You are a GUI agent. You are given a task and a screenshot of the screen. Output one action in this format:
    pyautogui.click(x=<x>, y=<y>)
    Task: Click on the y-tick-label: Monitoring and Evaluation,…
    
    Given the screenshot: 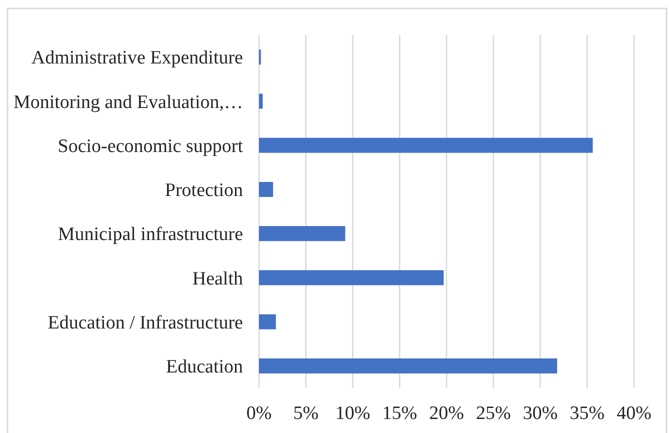 What is the action you would take?
    pyautogui.click(x=128, y=102)
    